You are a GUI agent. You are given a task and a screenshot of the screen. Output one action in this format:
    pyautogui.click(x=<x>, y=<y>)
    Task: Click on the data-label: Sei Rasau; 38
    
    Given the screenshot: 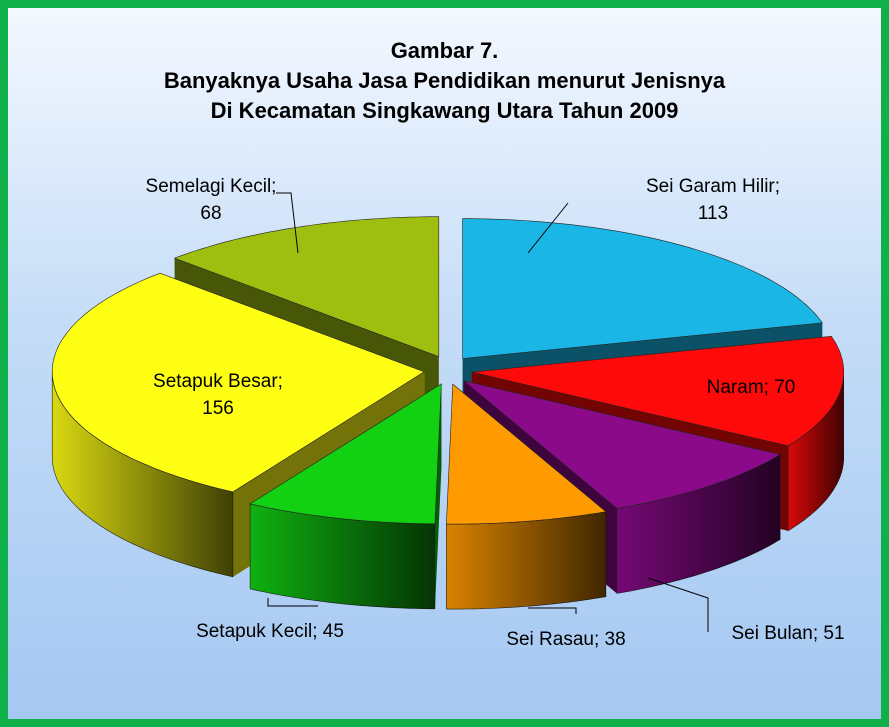 What is the action you would take?
    pyautogui.click(x=566, y=639)
    